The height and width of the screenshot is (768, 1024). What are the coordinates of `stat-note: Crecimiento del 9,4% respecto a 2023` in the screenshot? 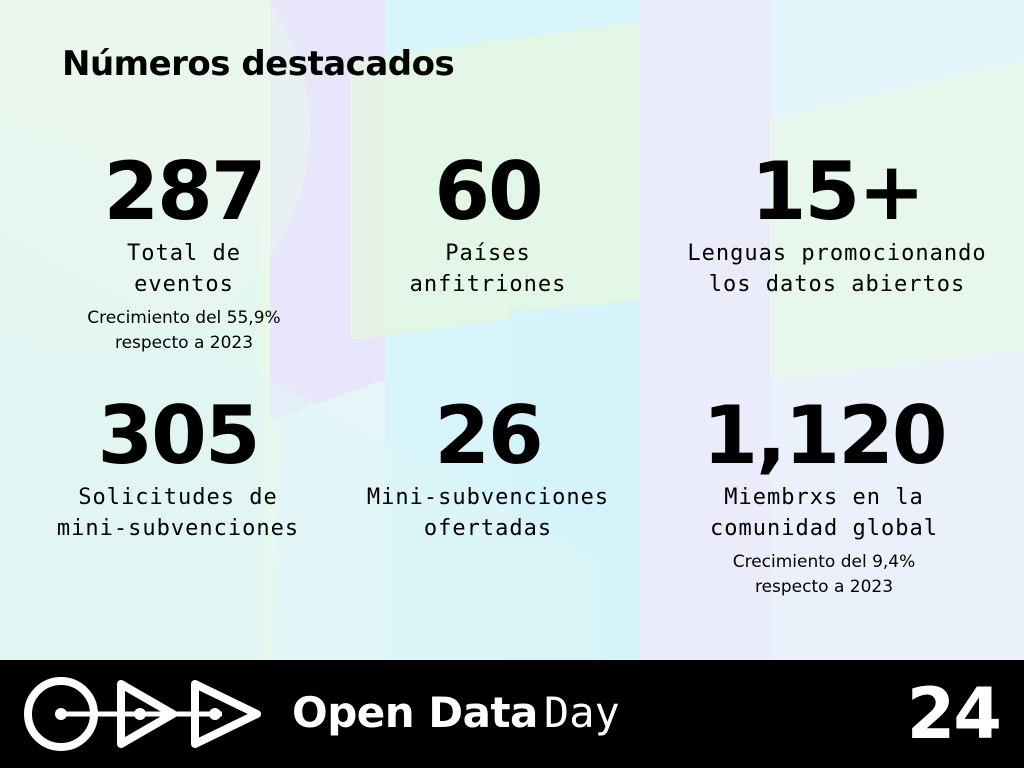 It's located at (824, 574).